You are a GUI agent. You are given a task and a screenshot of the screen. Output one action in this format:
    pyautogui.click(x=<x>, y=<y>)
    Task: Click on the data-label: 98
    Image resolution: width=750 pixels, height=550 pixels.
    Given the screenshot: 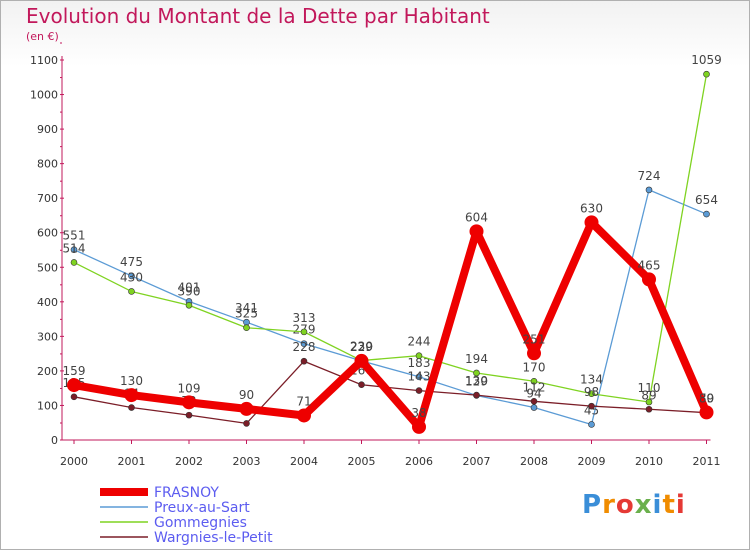 What is the action you would take?
    pyautogui.click(x=591, y=392)
    